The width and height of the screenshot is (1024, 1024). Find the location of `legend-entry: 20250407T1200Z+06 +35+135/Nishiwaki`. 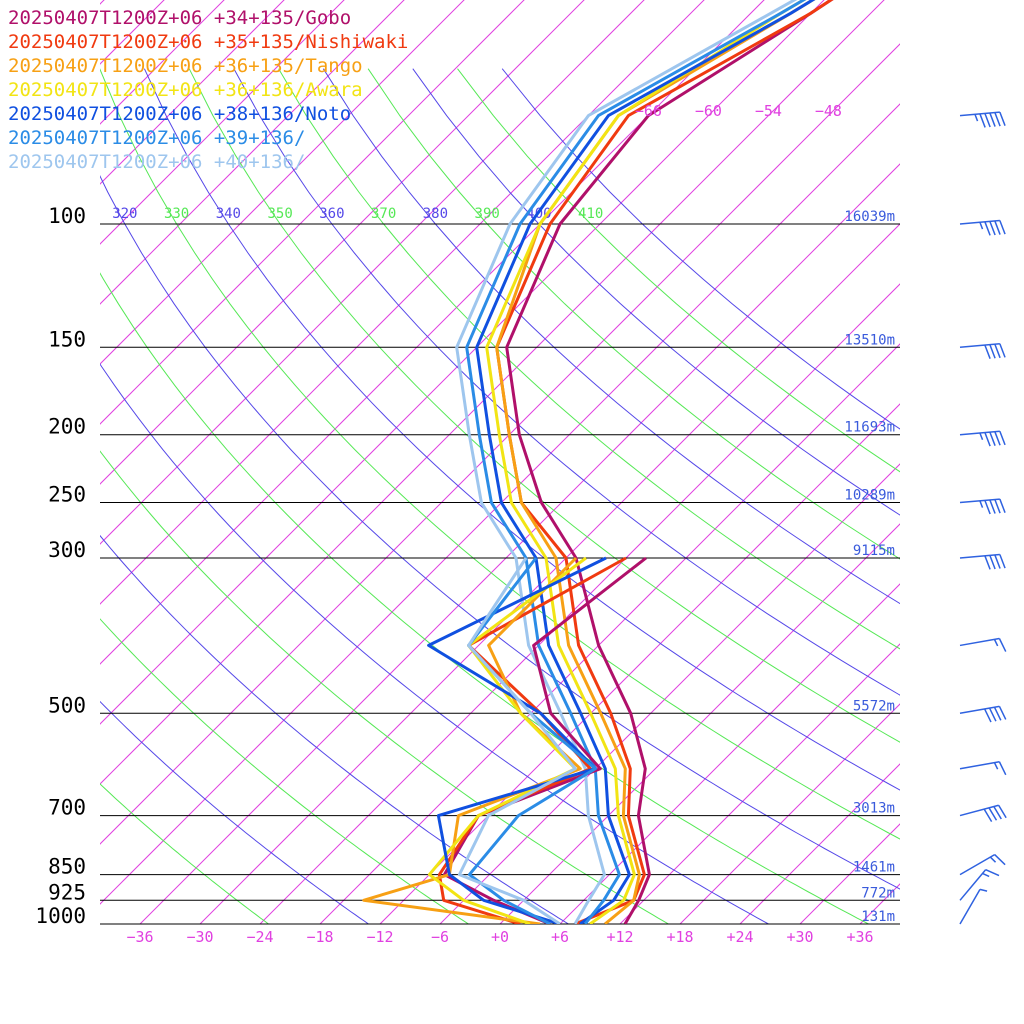

legend-entry: 20250407T1200Z+06 +35+135/Nishiwaki is located at coordinates (208, 42).